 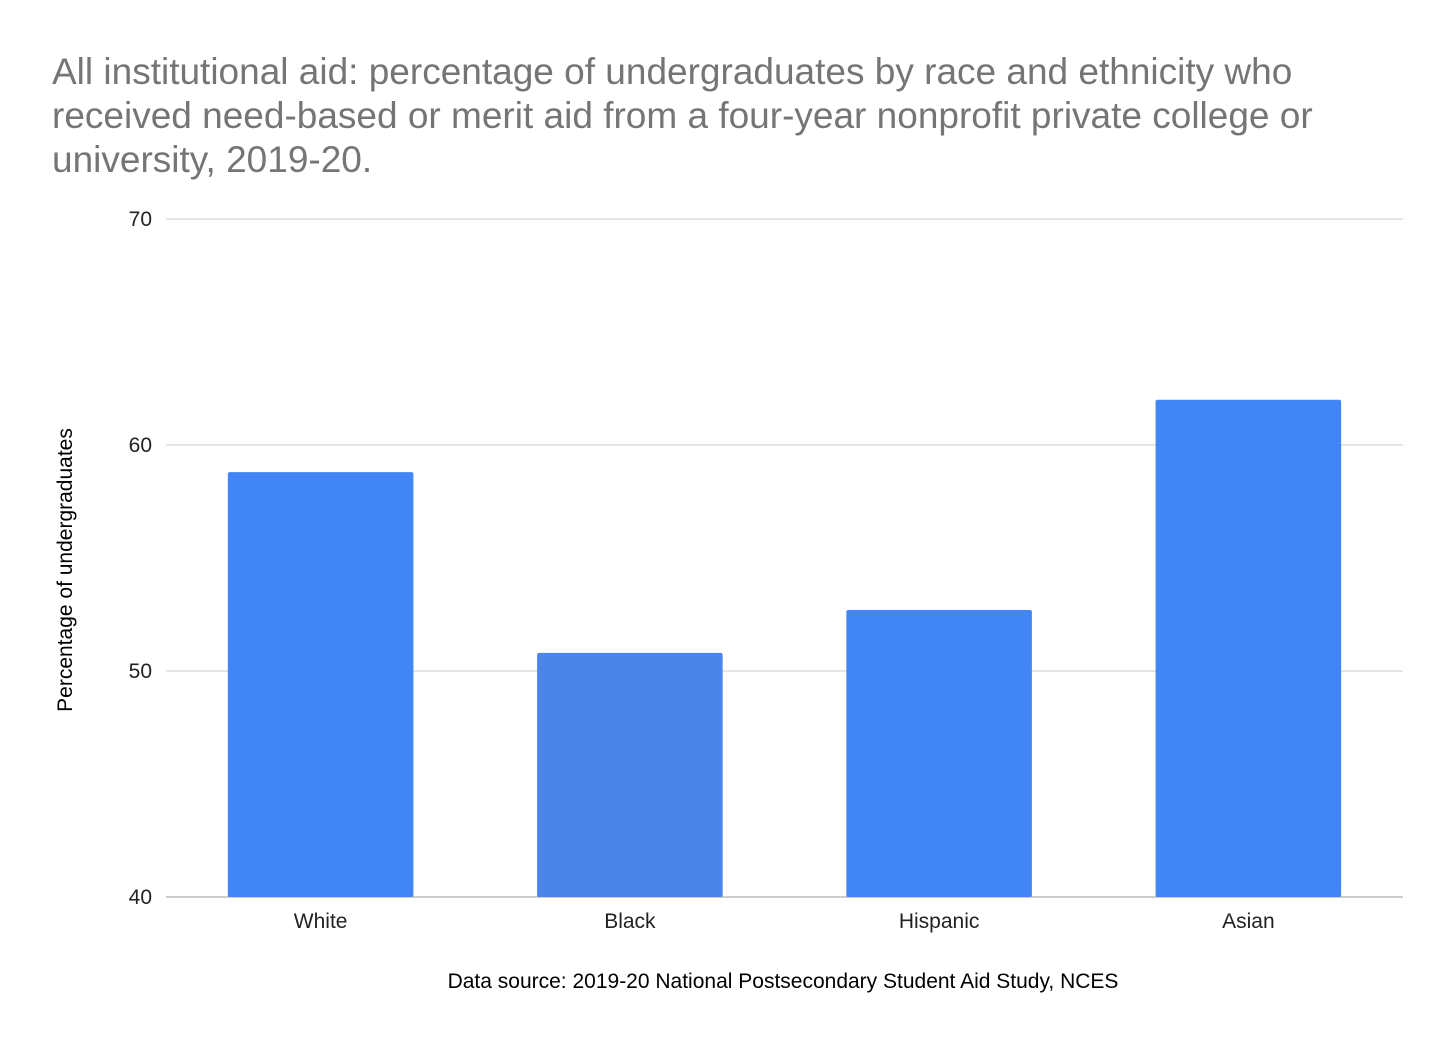 What do you see at coordinates (140, 445) in the screenshot?
I see `y-tick-label: 60` at bounding box center [140, 445].